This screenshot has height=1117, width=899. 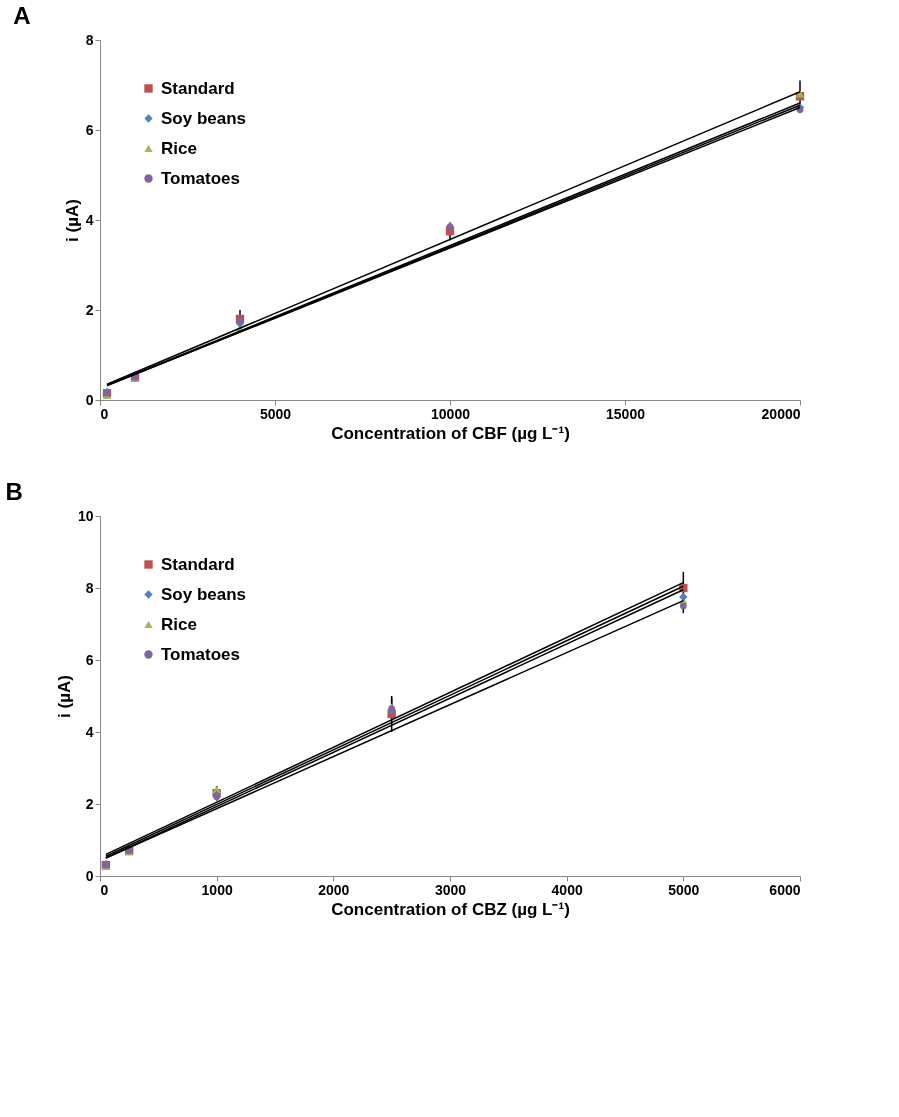 I want to click on chart-title: B, so click(x=14, y=491).